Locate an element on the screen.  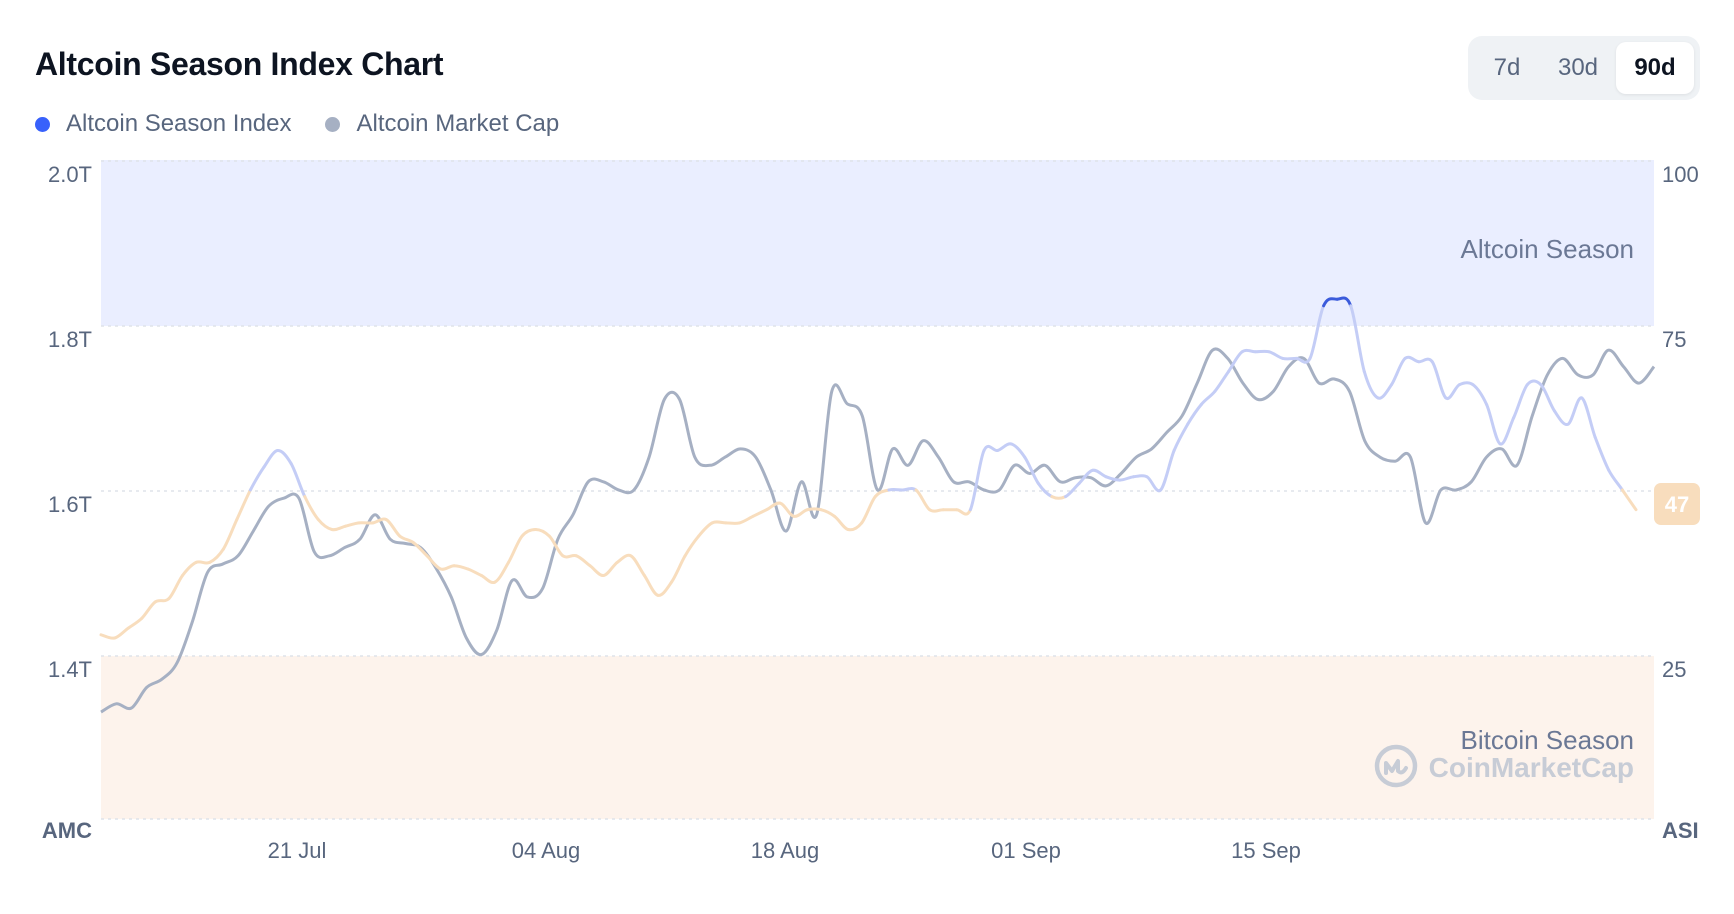
legend-item-altcoin-market-cap: Altcoin Market Cap is located at coordinates (442, 124).